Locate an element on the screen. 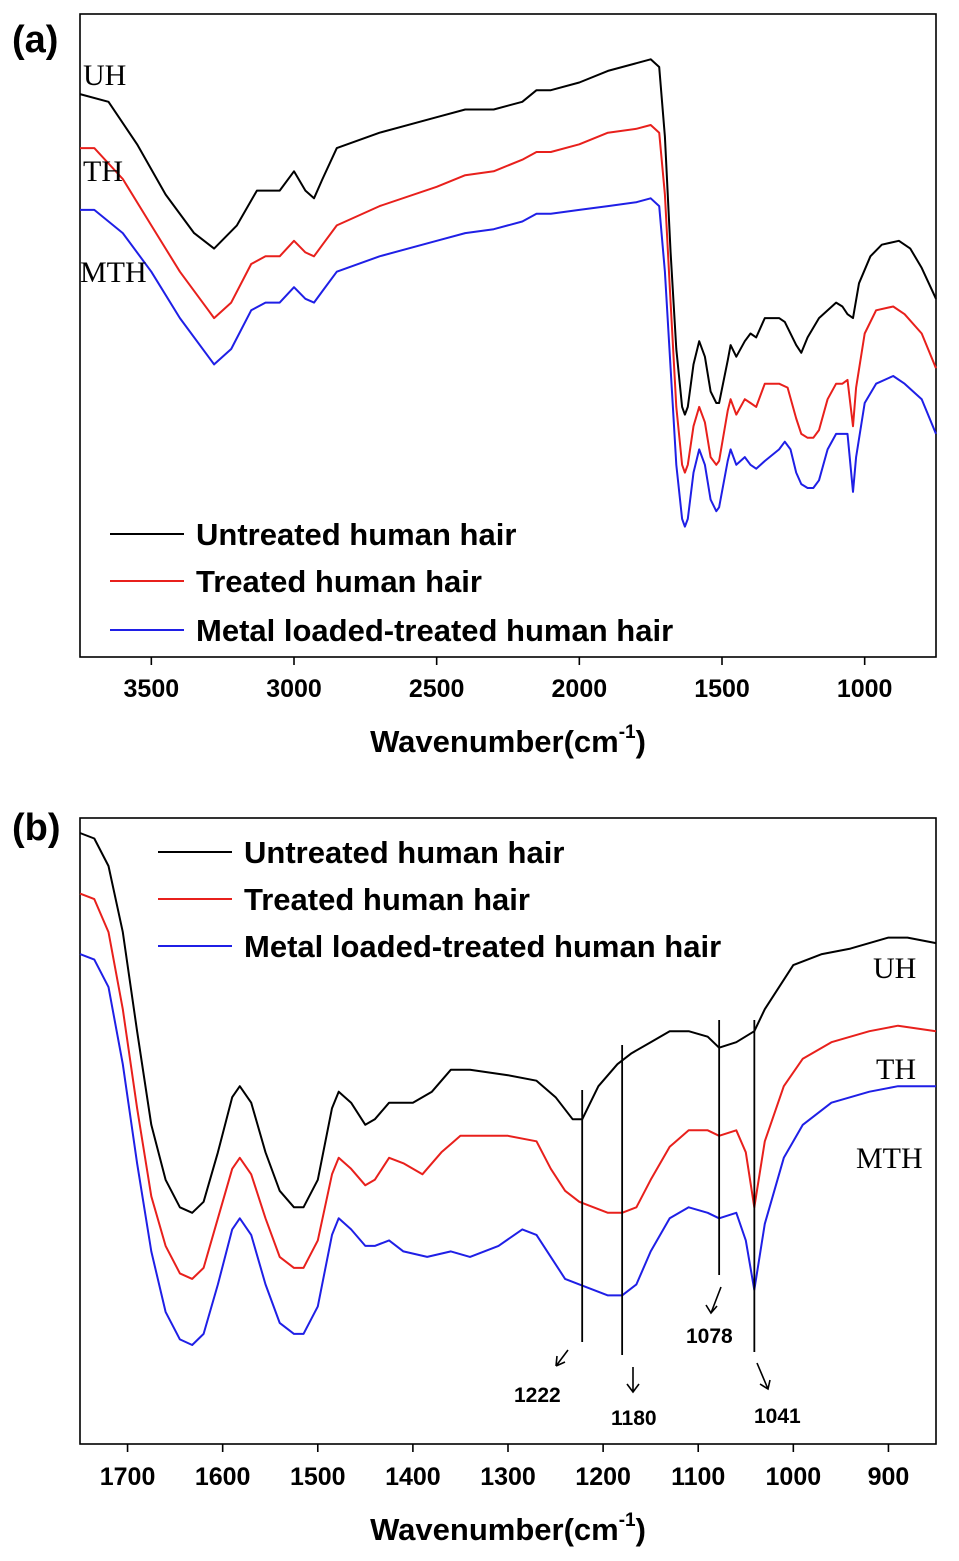  panel-b-x-tick-label-1000: 1000 is located at coordinates (794, 1477).